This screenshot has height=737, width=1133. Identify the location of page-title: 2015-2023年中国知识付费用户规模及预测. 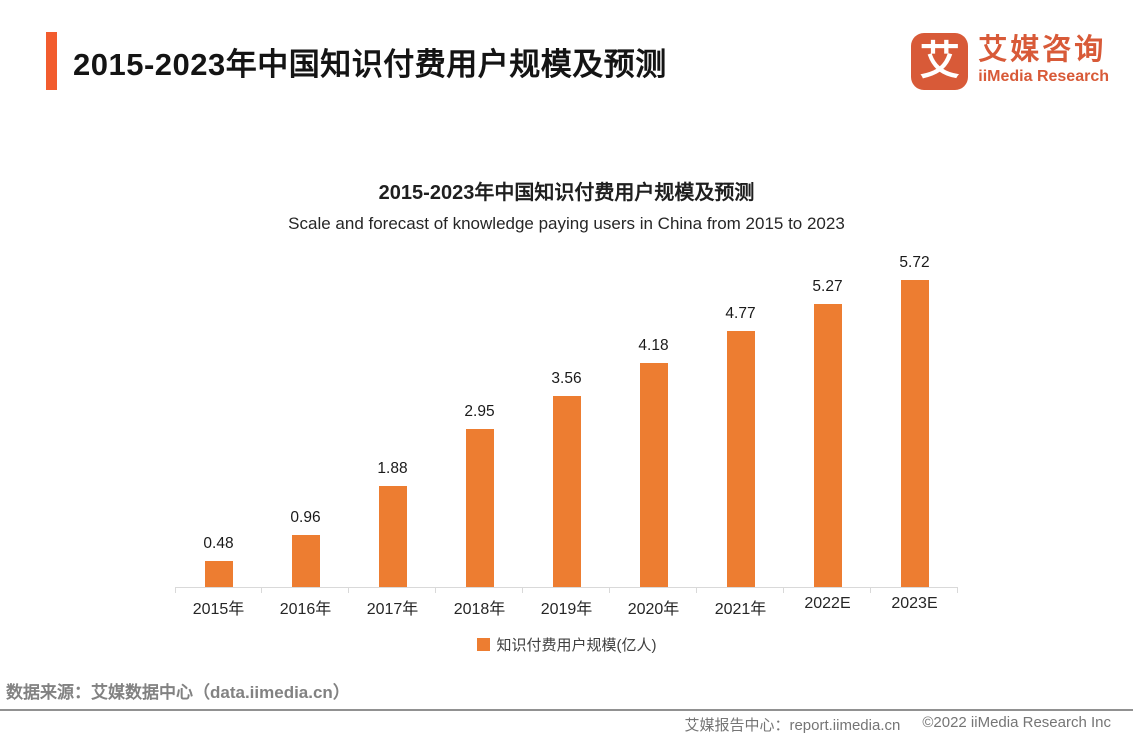
(370, 64).